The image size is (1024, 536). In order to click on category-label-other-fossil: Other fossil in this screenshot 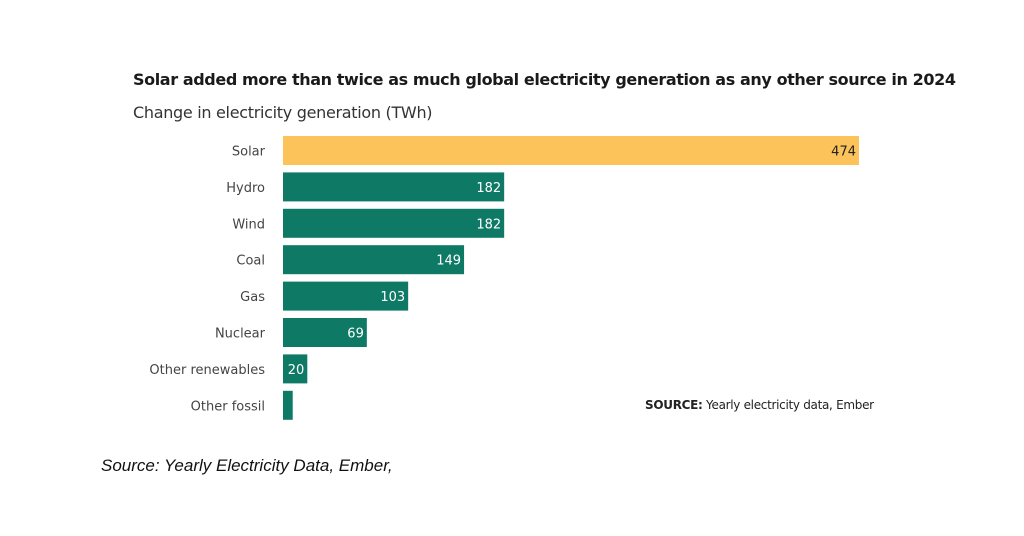, I will do `click(228, 406)`.